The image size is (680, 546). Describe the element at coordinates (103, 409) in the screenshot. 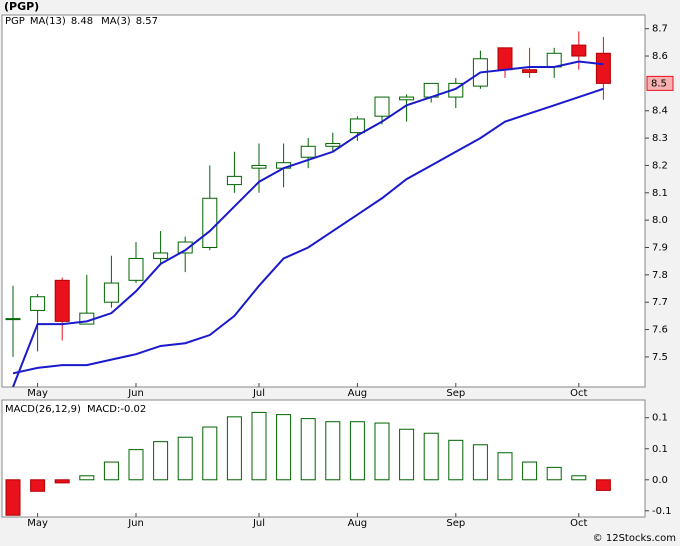

I see `legend-name: MACD:` at that location.